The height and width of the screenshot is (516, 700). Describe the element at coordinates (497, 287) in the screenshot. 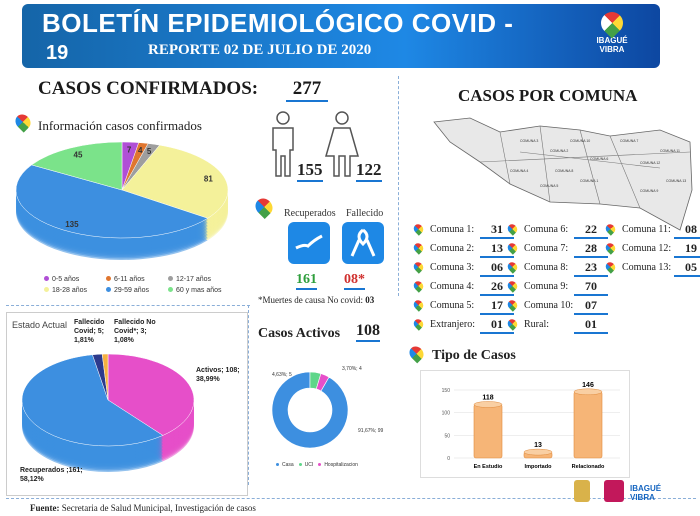

I see `comuna-value: 26` at that location.